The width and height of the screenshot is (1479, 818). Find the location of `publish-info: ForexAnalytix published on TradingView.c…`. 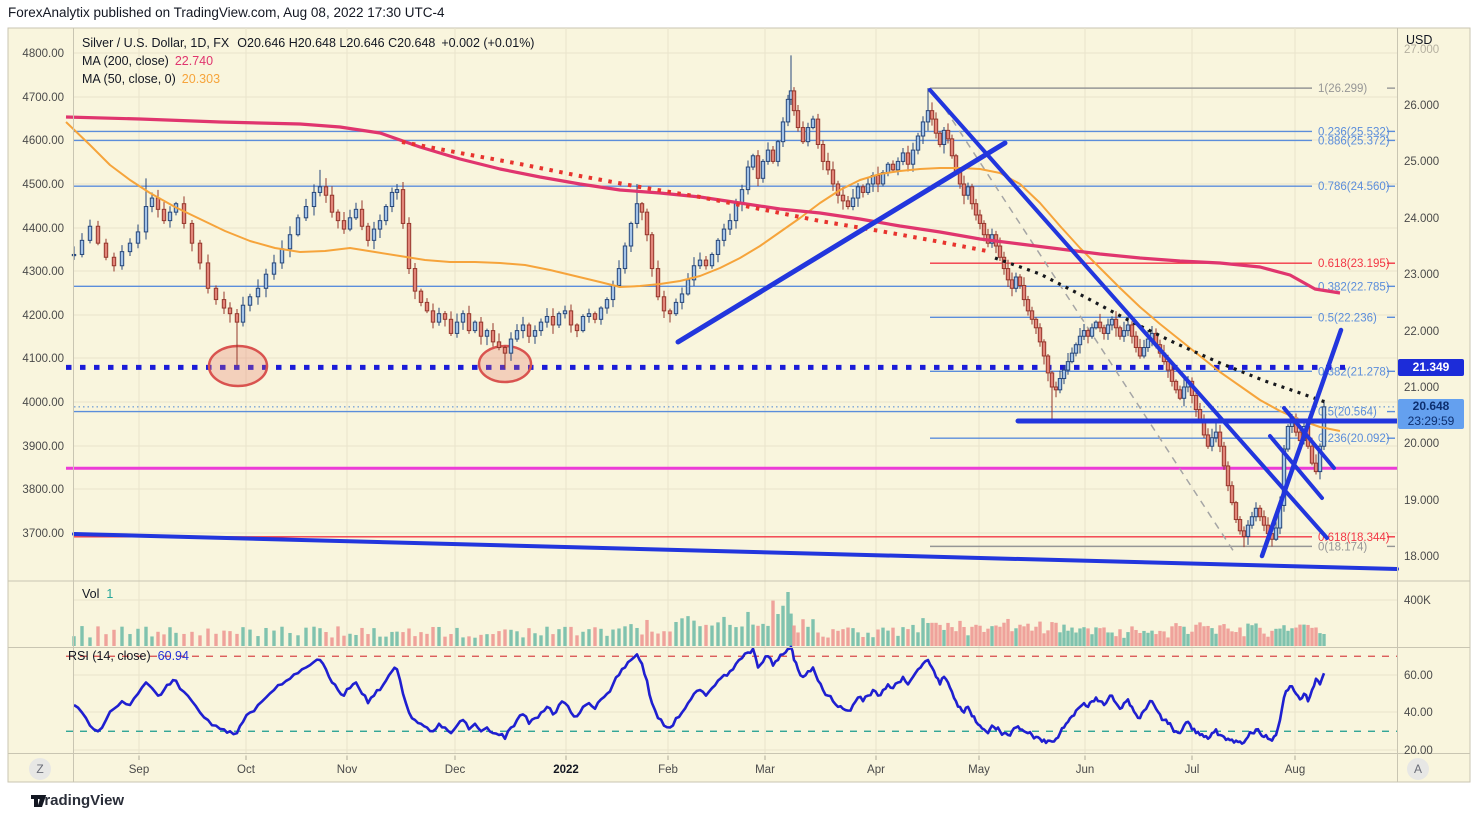

publish-info: ForexAnalytix published on TradingView.c… is located at coordinates (226, 12).